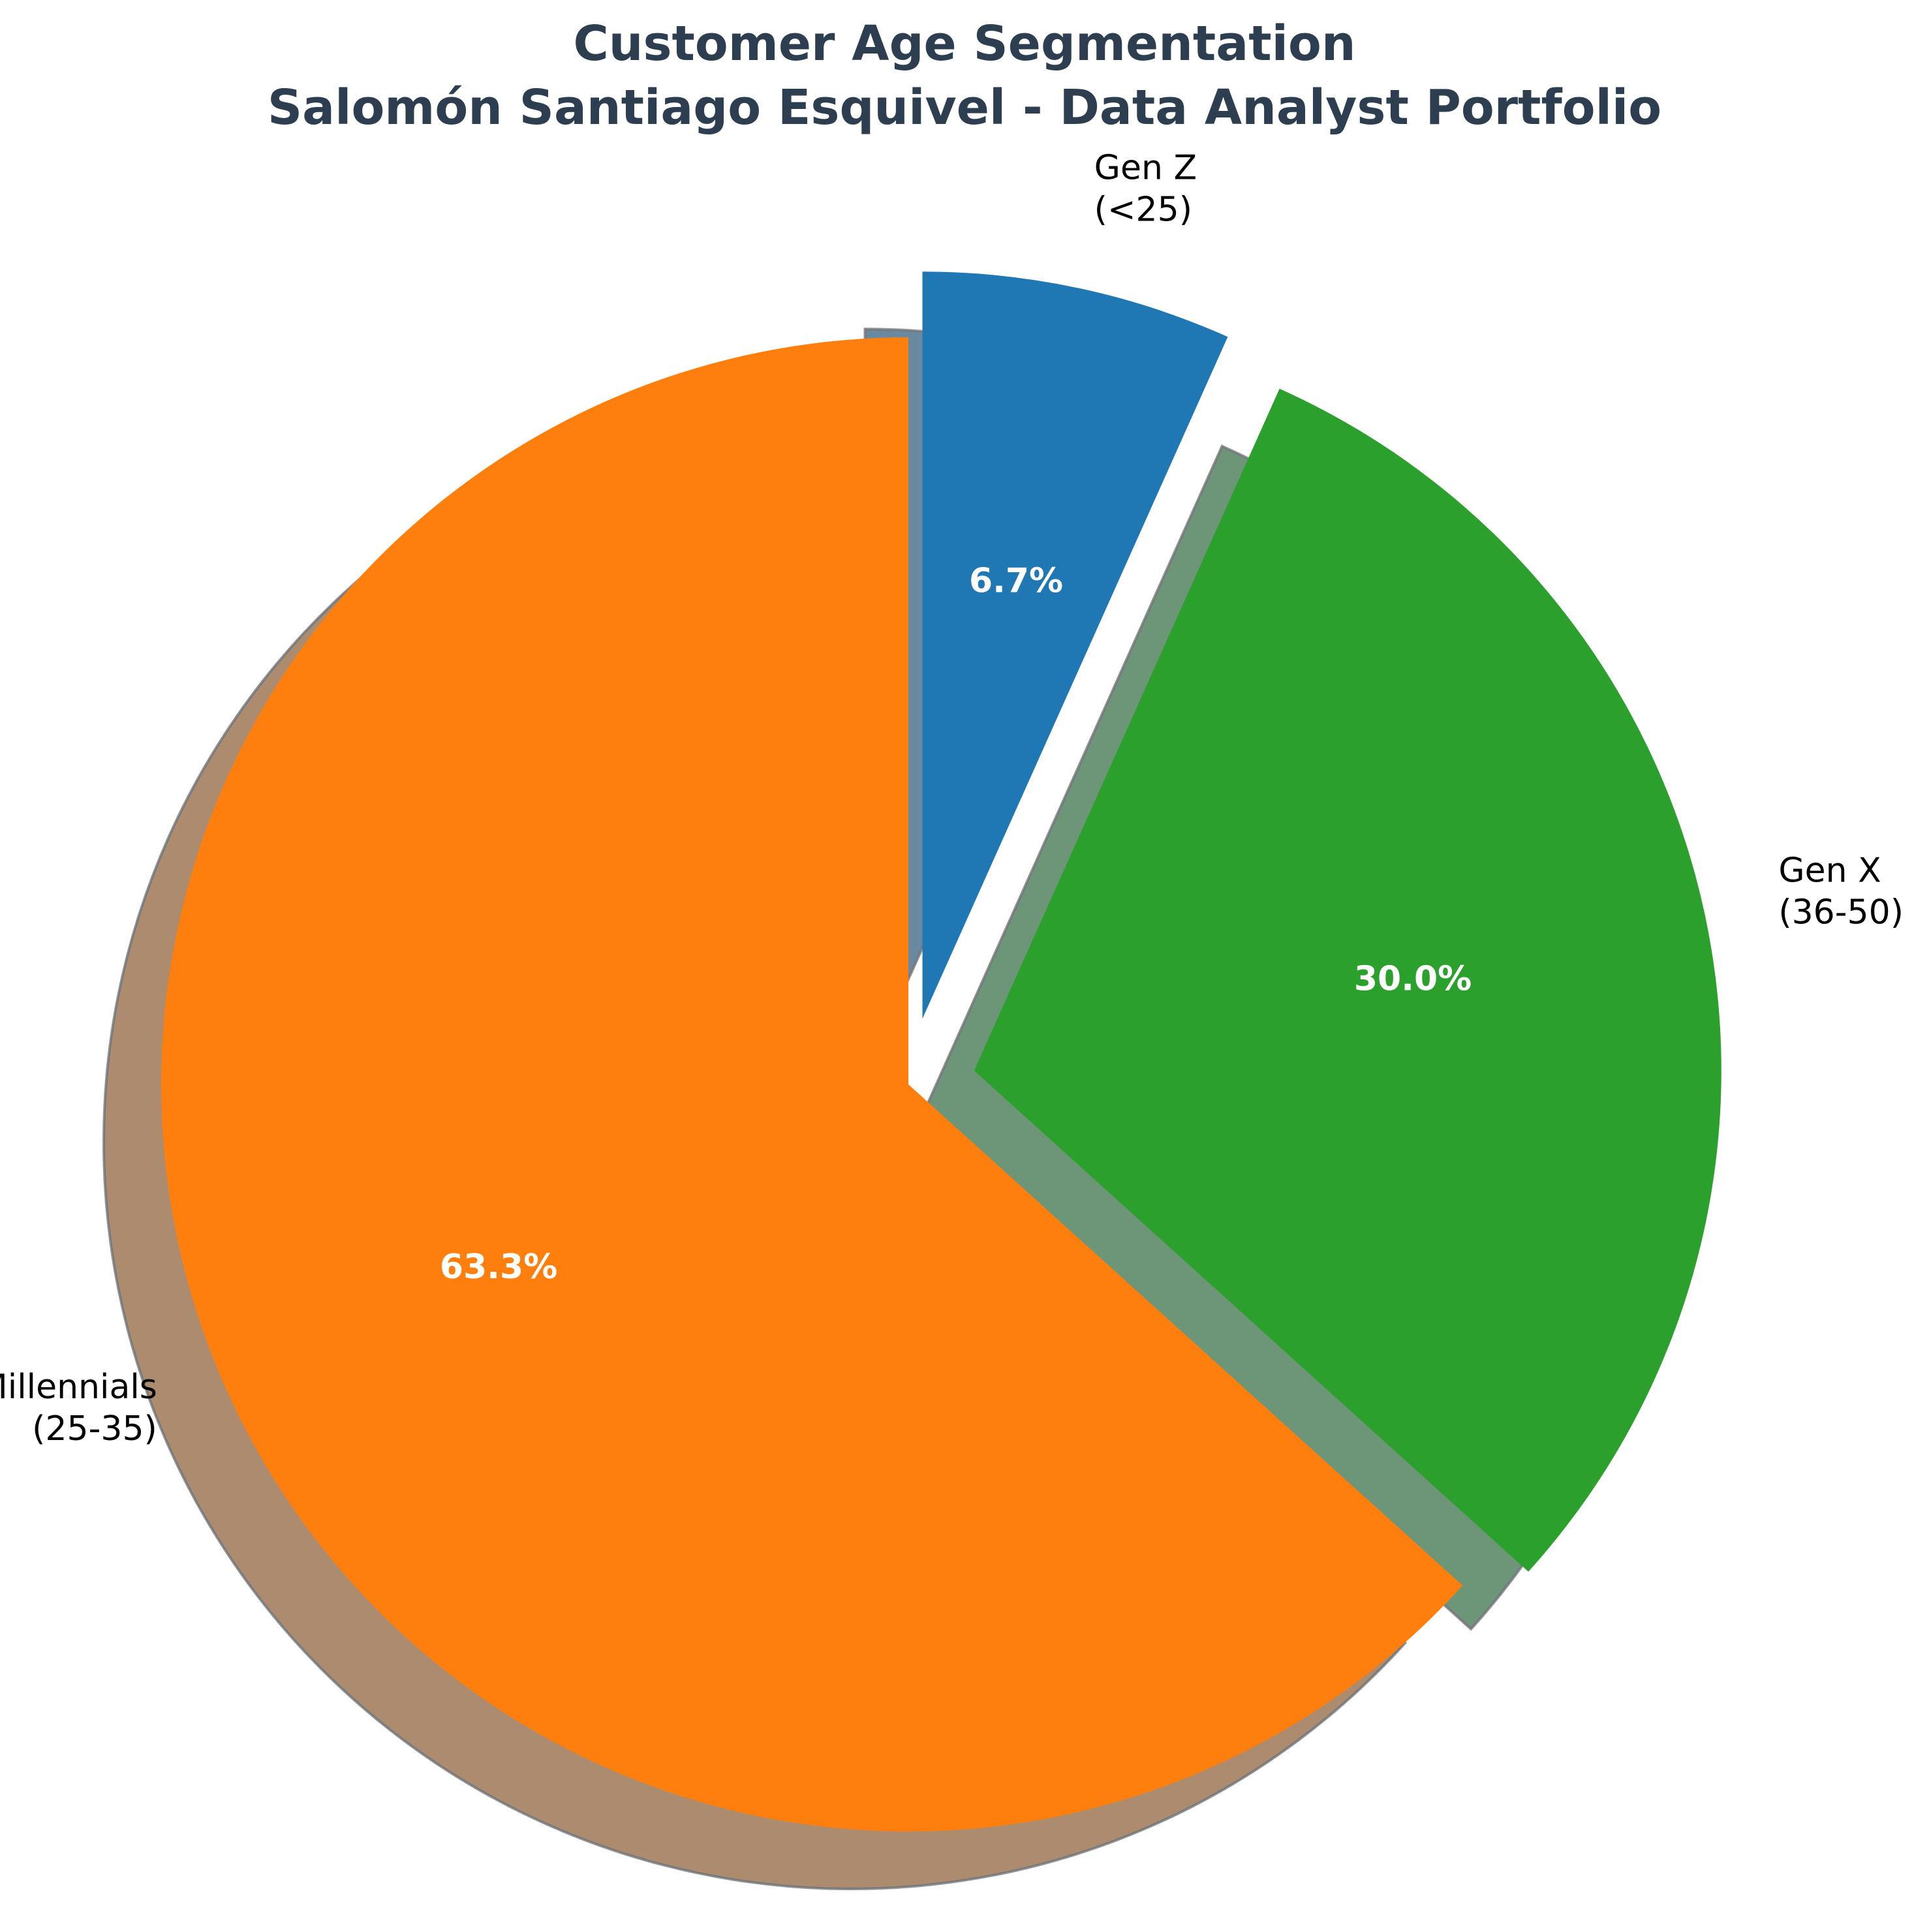  What do you see at coordinates (78, 1387) in the screenshot?
I see `category-label-line1: Millennials` at bounding box center [78, 1387].